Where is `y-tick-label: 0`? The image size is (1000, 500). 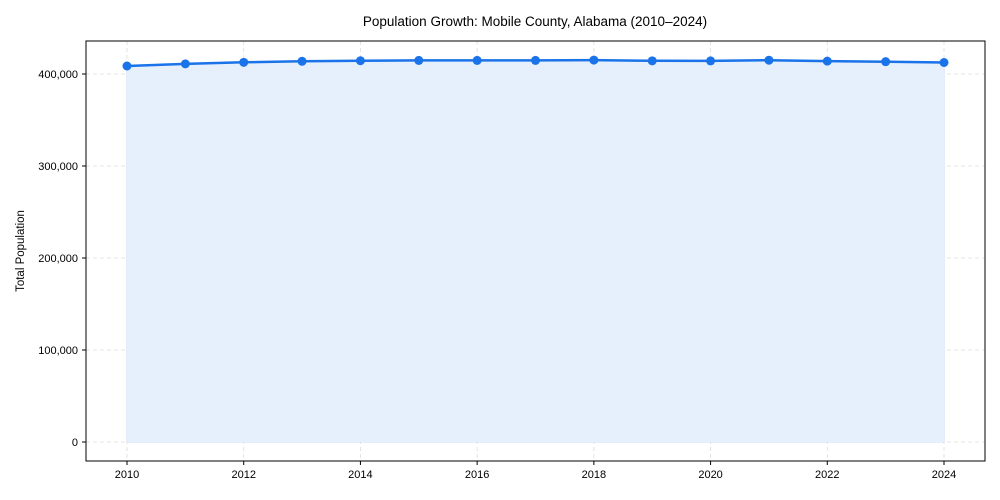
y-tick-label: 0 is located at coordinates (75, 443).